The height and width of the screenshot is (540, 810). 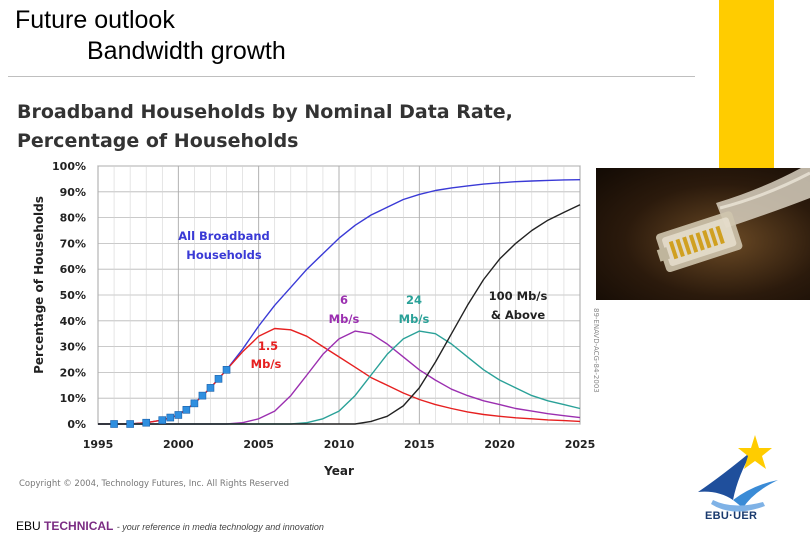 I want to click on chart-side-credit: 89-ENAVD-ACG-84-2003, so click(x=596, y=350).